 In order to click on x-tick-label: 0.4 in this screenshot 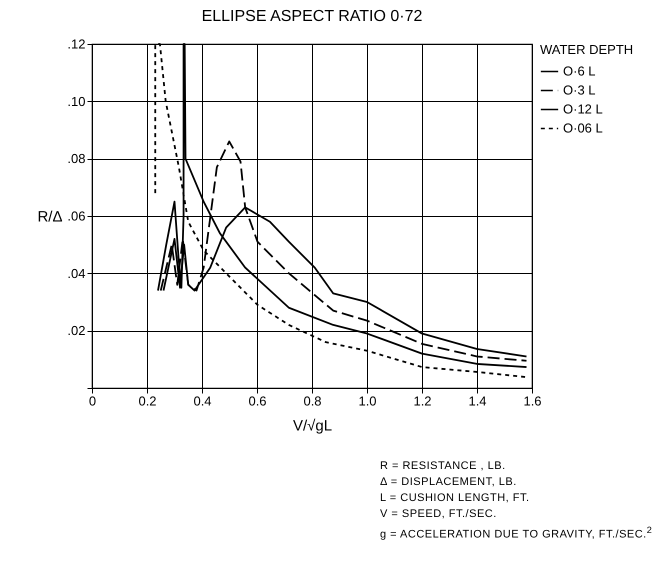, I will do `click(202, 401)`.